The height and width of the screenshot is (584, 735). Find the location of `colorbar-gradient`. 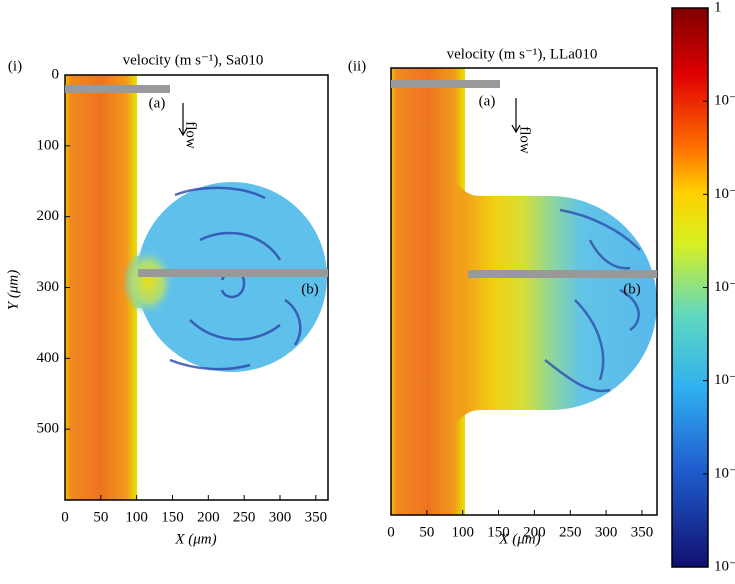

colorbar-gradient is located at coordinates (690, 287).